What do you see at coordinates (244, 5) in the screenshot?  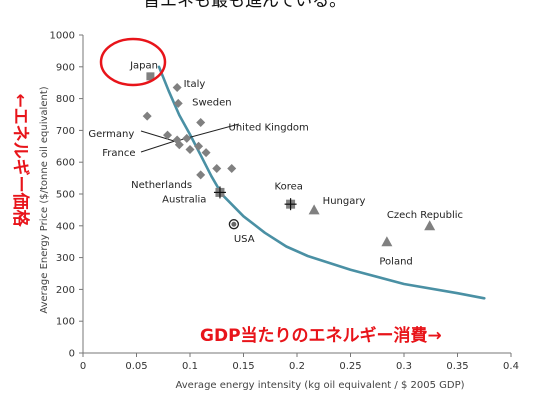 I see `header-text: 皆エネも最も進んでいる。` at bounding box center [244, 5].